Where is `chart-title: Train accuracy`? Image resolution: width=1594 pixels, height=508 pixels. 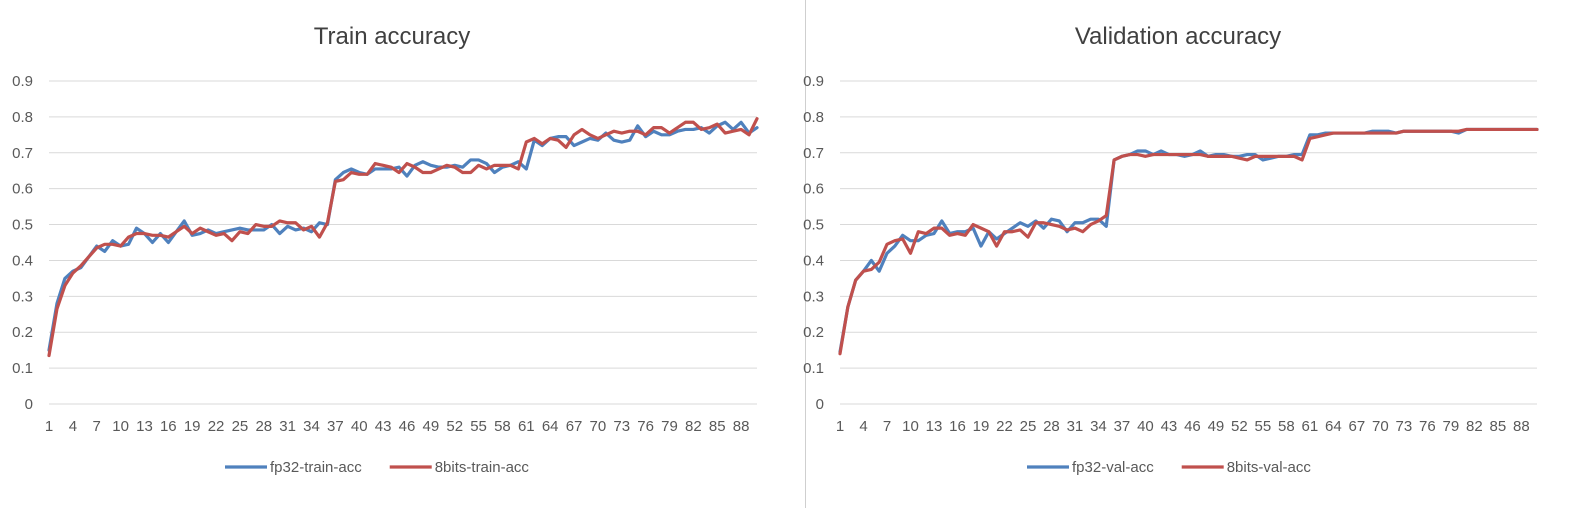
chart-title: Train accuracy is located at coordinates (392, 36).